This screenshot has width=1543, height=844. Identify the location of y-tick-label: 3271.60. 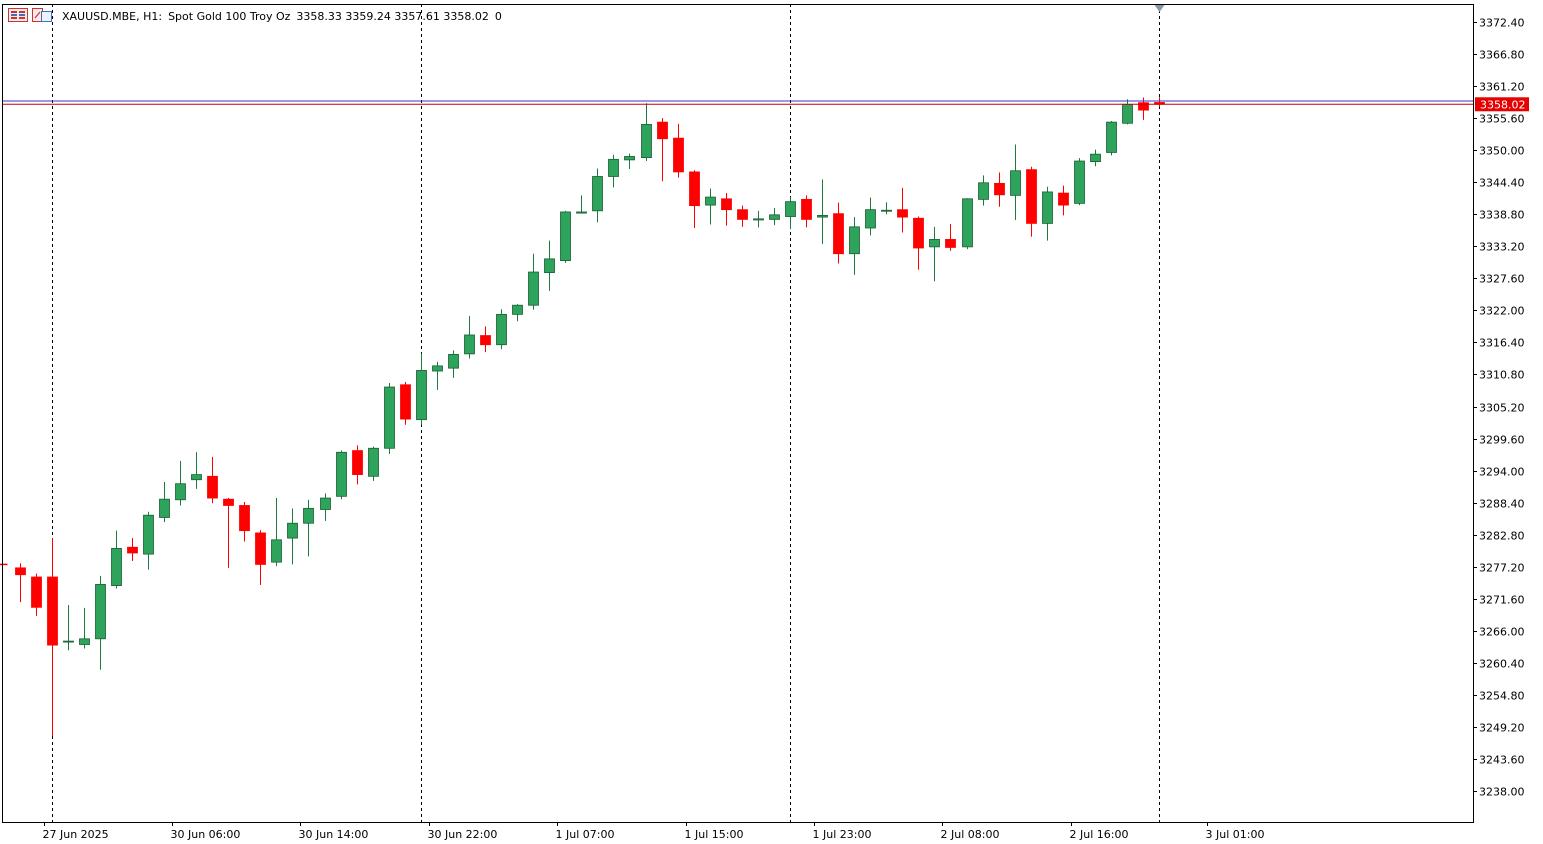
(1502, 600).